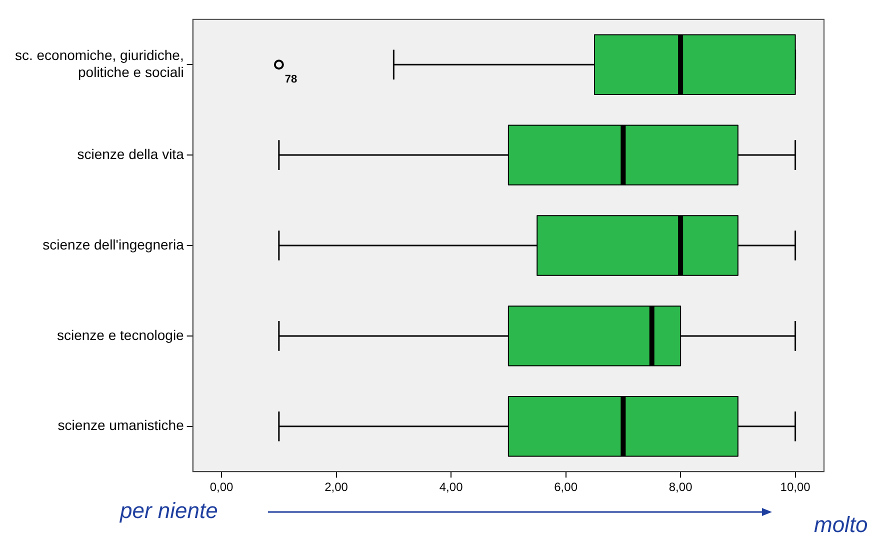 This screenshot has width=882, height=556. I want to click on y-tick-label: scienze dell'ingegneria, so click(113, 244).